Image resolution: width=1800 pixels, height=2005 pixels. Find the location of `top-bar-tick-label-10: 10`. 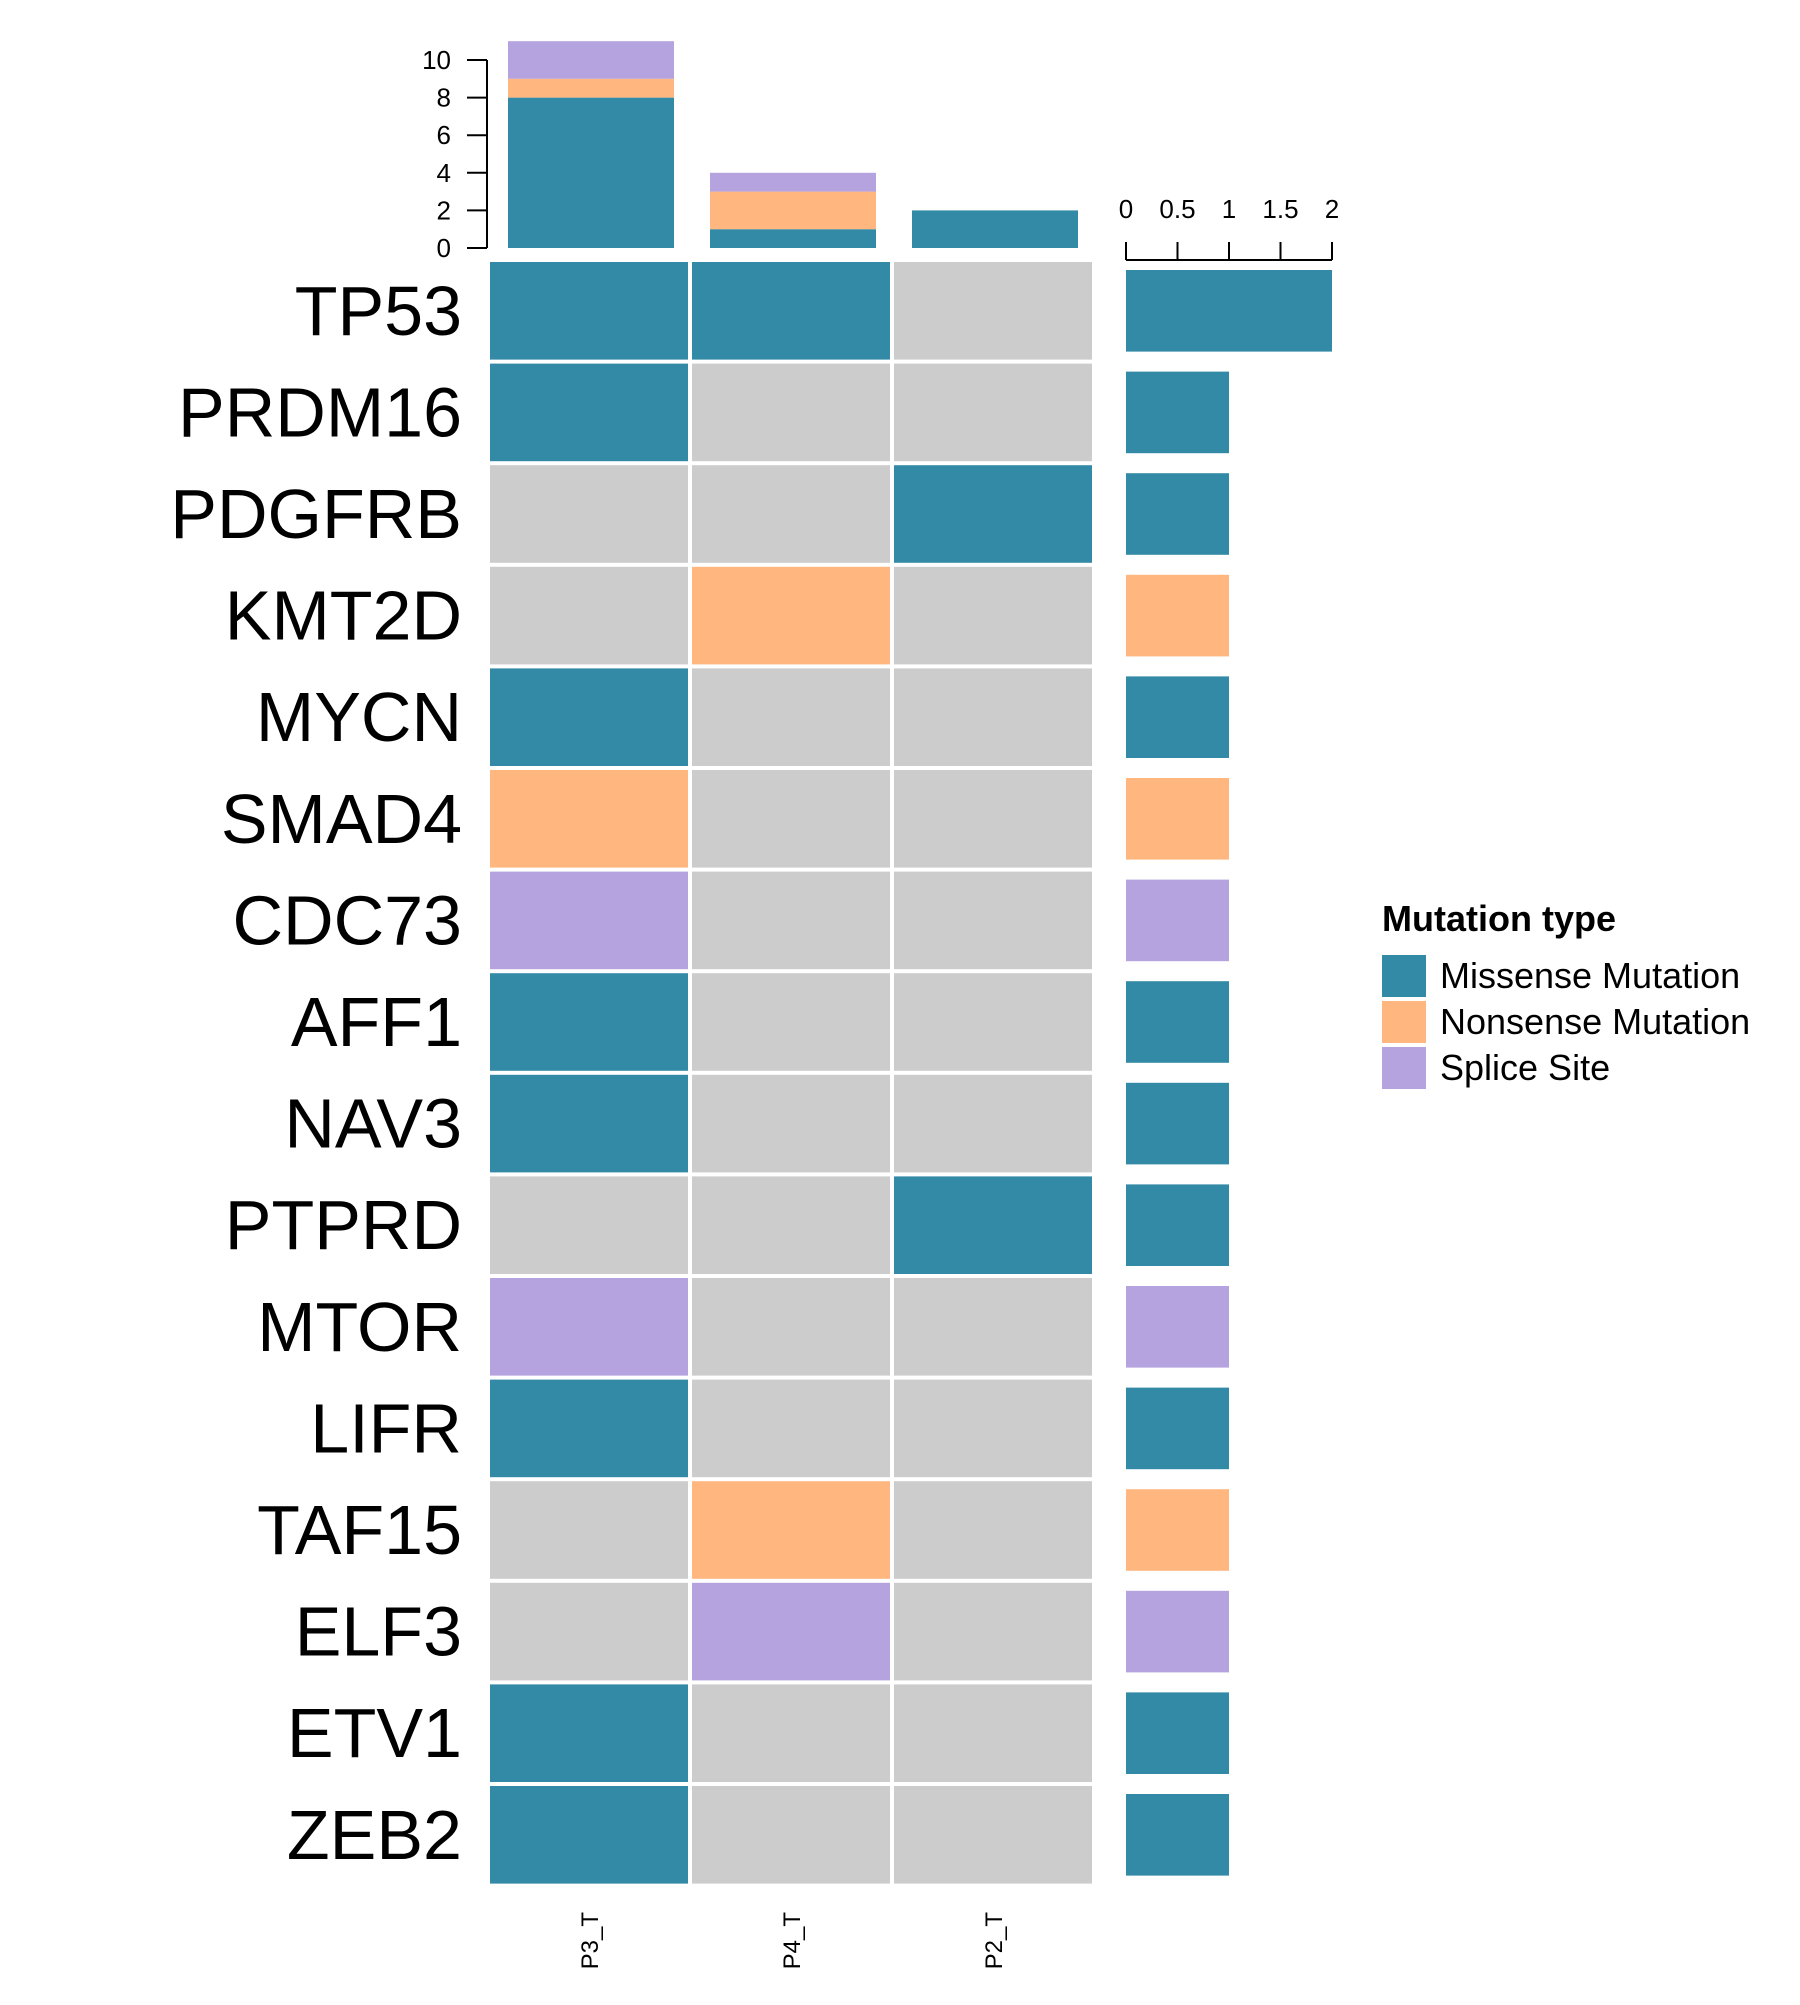

top-bar-tick-label-10: 10 is located at coordinates (436, 60).